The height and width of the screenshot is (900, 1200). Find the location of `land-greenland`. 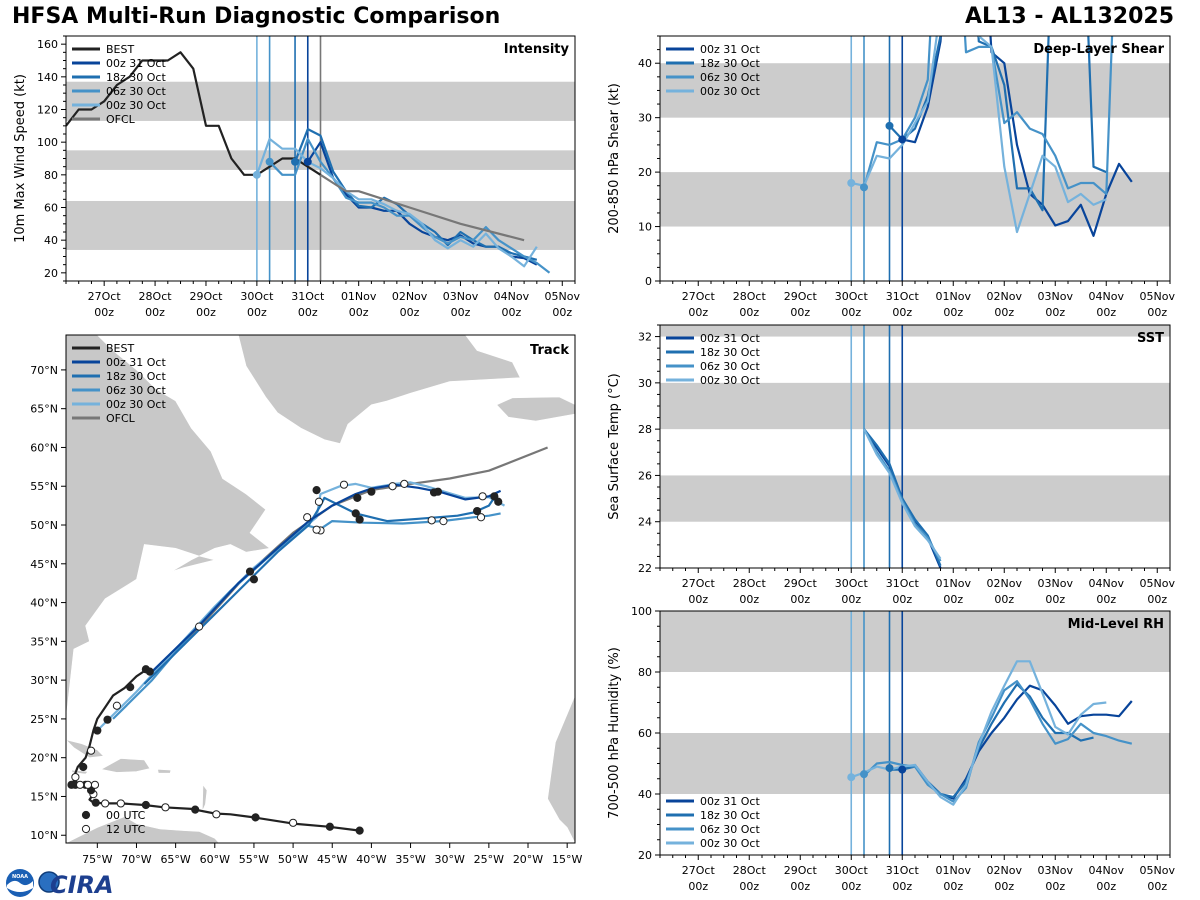

land-greenland is located at coordinates (379, 389).